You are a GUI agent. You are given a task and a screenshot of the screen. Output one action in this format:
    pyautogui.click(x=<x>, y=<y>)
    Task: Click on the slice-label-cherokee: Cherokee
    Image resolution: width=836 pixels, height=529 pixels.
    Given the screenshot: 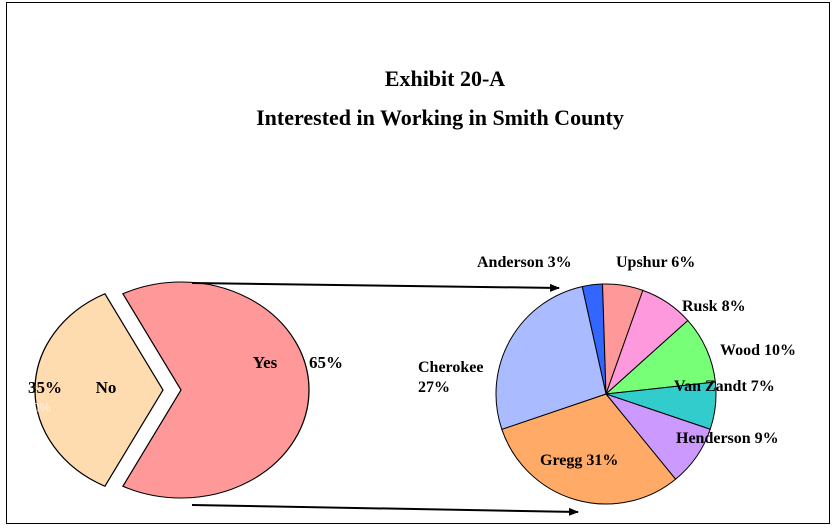 What is the action you would take?
    pyautogui.click(x=450, y=367)
    